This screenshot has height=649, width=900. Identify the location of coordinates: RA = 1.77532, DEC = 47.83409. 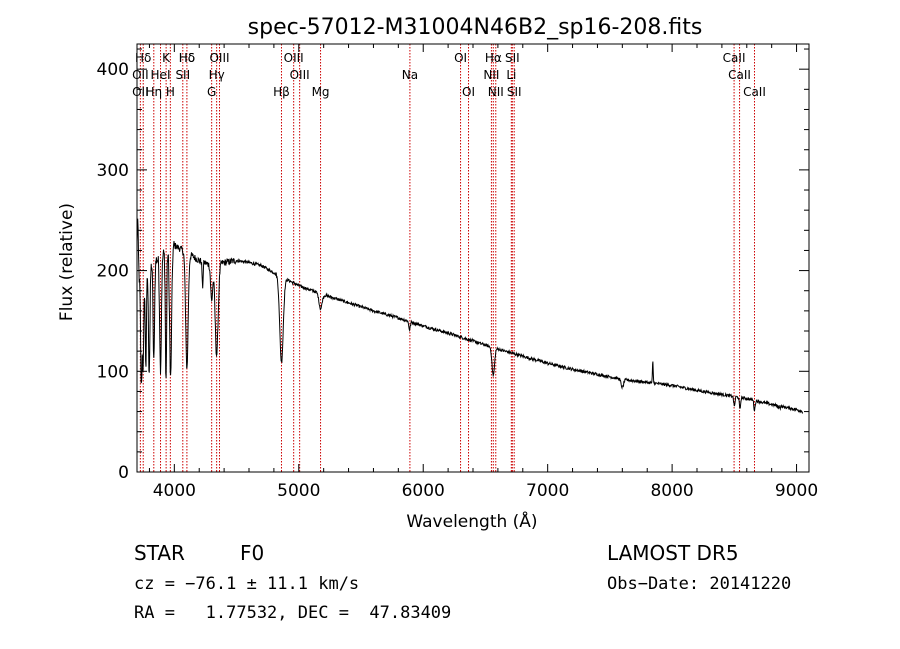
(293, 613).